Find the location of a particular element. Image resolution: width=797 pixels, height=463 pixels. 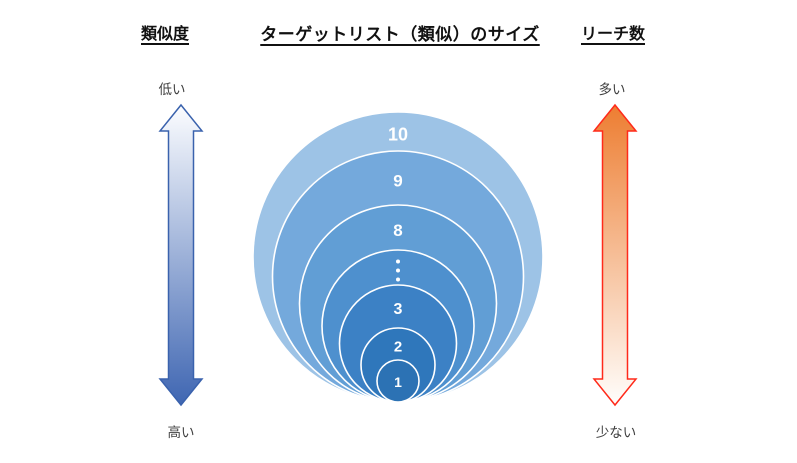

similarity-double-arrow-icon is located at coordinates (181, 255).